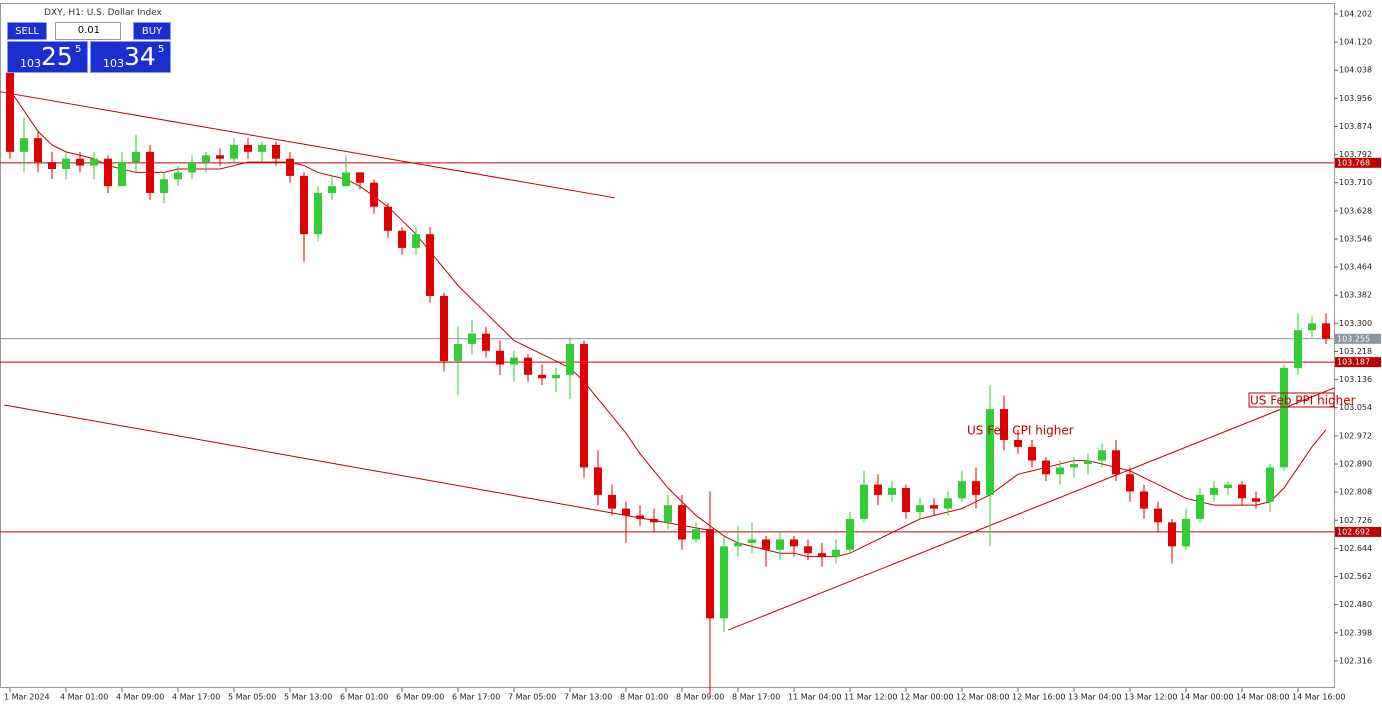 The image size is (1382, 710). What do you see at coordinates (644, 697) in the screenshot?
I see `x-tick-label: 8 Mar 01:00` at bounding box center [644, 697].